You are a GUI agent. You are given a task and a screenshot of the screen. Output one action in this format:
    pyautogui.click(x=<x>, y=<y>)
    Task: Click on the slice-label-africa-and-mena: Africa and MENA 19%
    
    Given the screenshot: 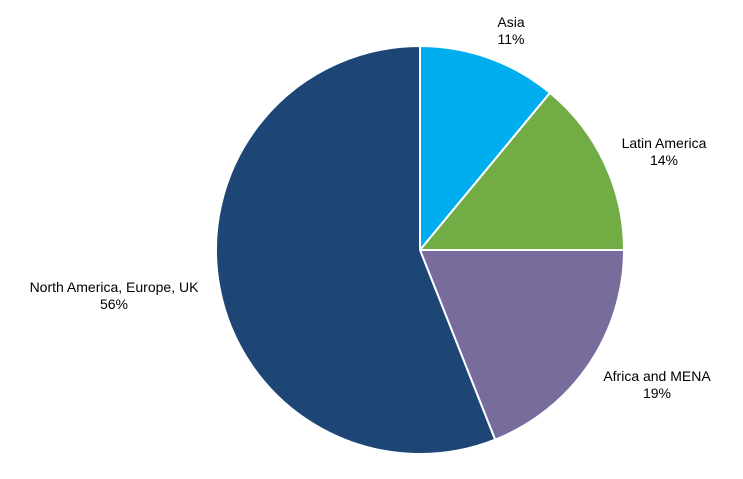 What is the action you would take?
    pyautogui.click(x=656, y=385)
    